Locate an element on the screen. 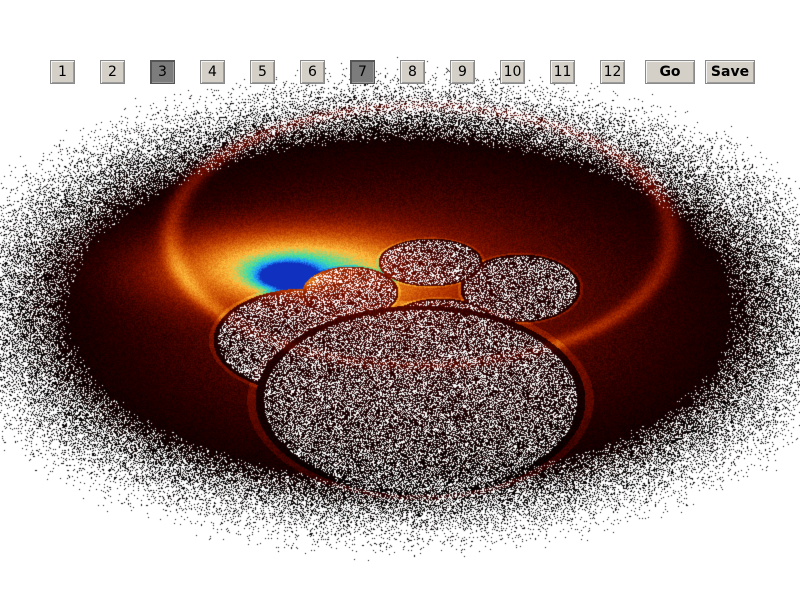 Image resolution: width=800 pixels, height=600 pixels. preset-button-7: 7 is located at coordinates (362, 72).